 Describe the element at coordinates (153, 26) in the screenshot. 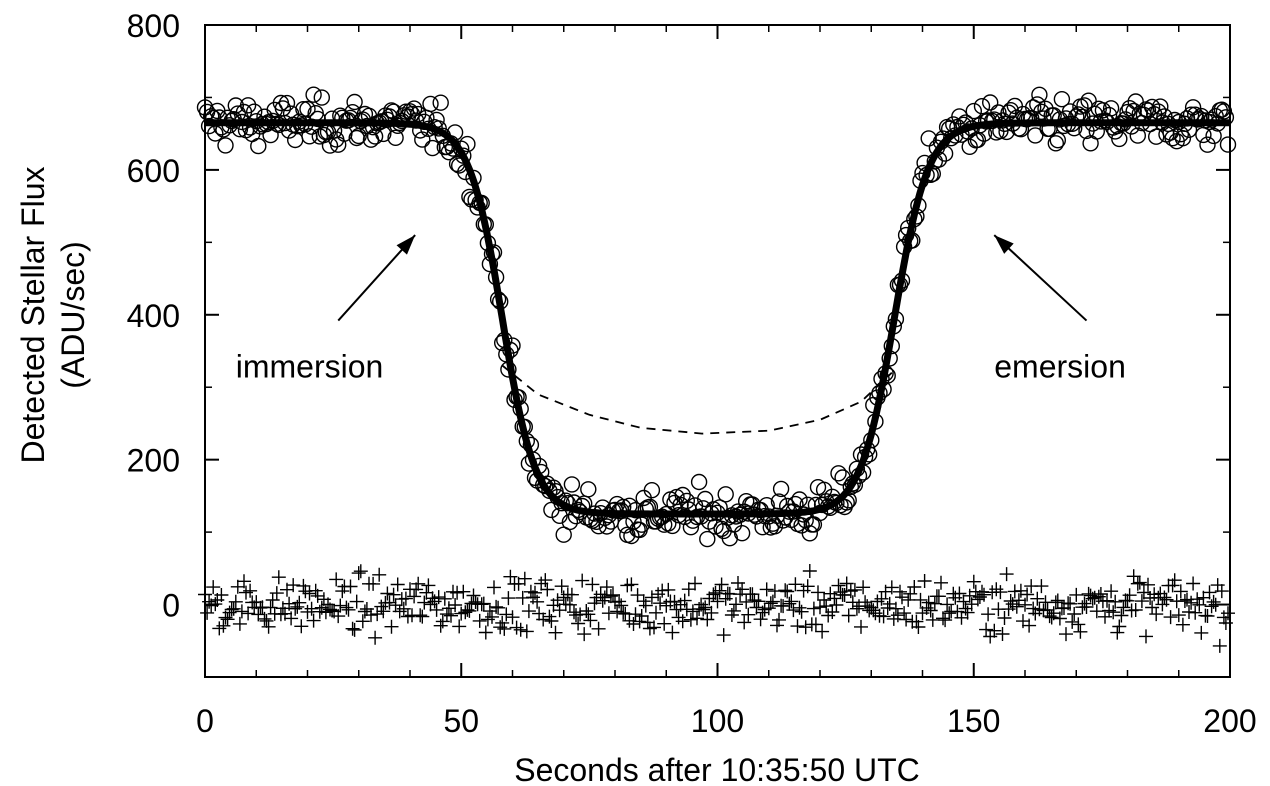

I see `y-tick-label: 800` at that location.